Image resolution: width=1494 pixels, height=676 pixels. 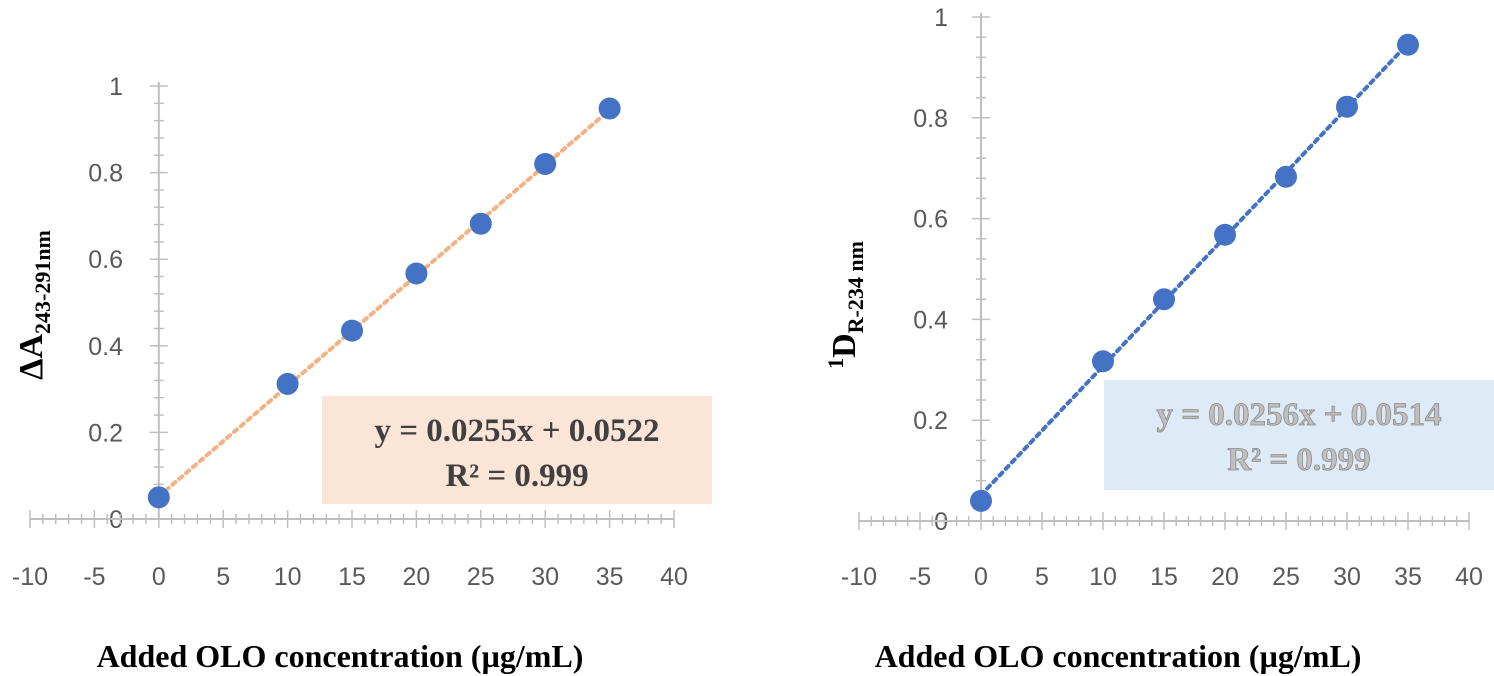 I want to click on chart-left-x-tick-label: 10, so click(x=288, y=577).